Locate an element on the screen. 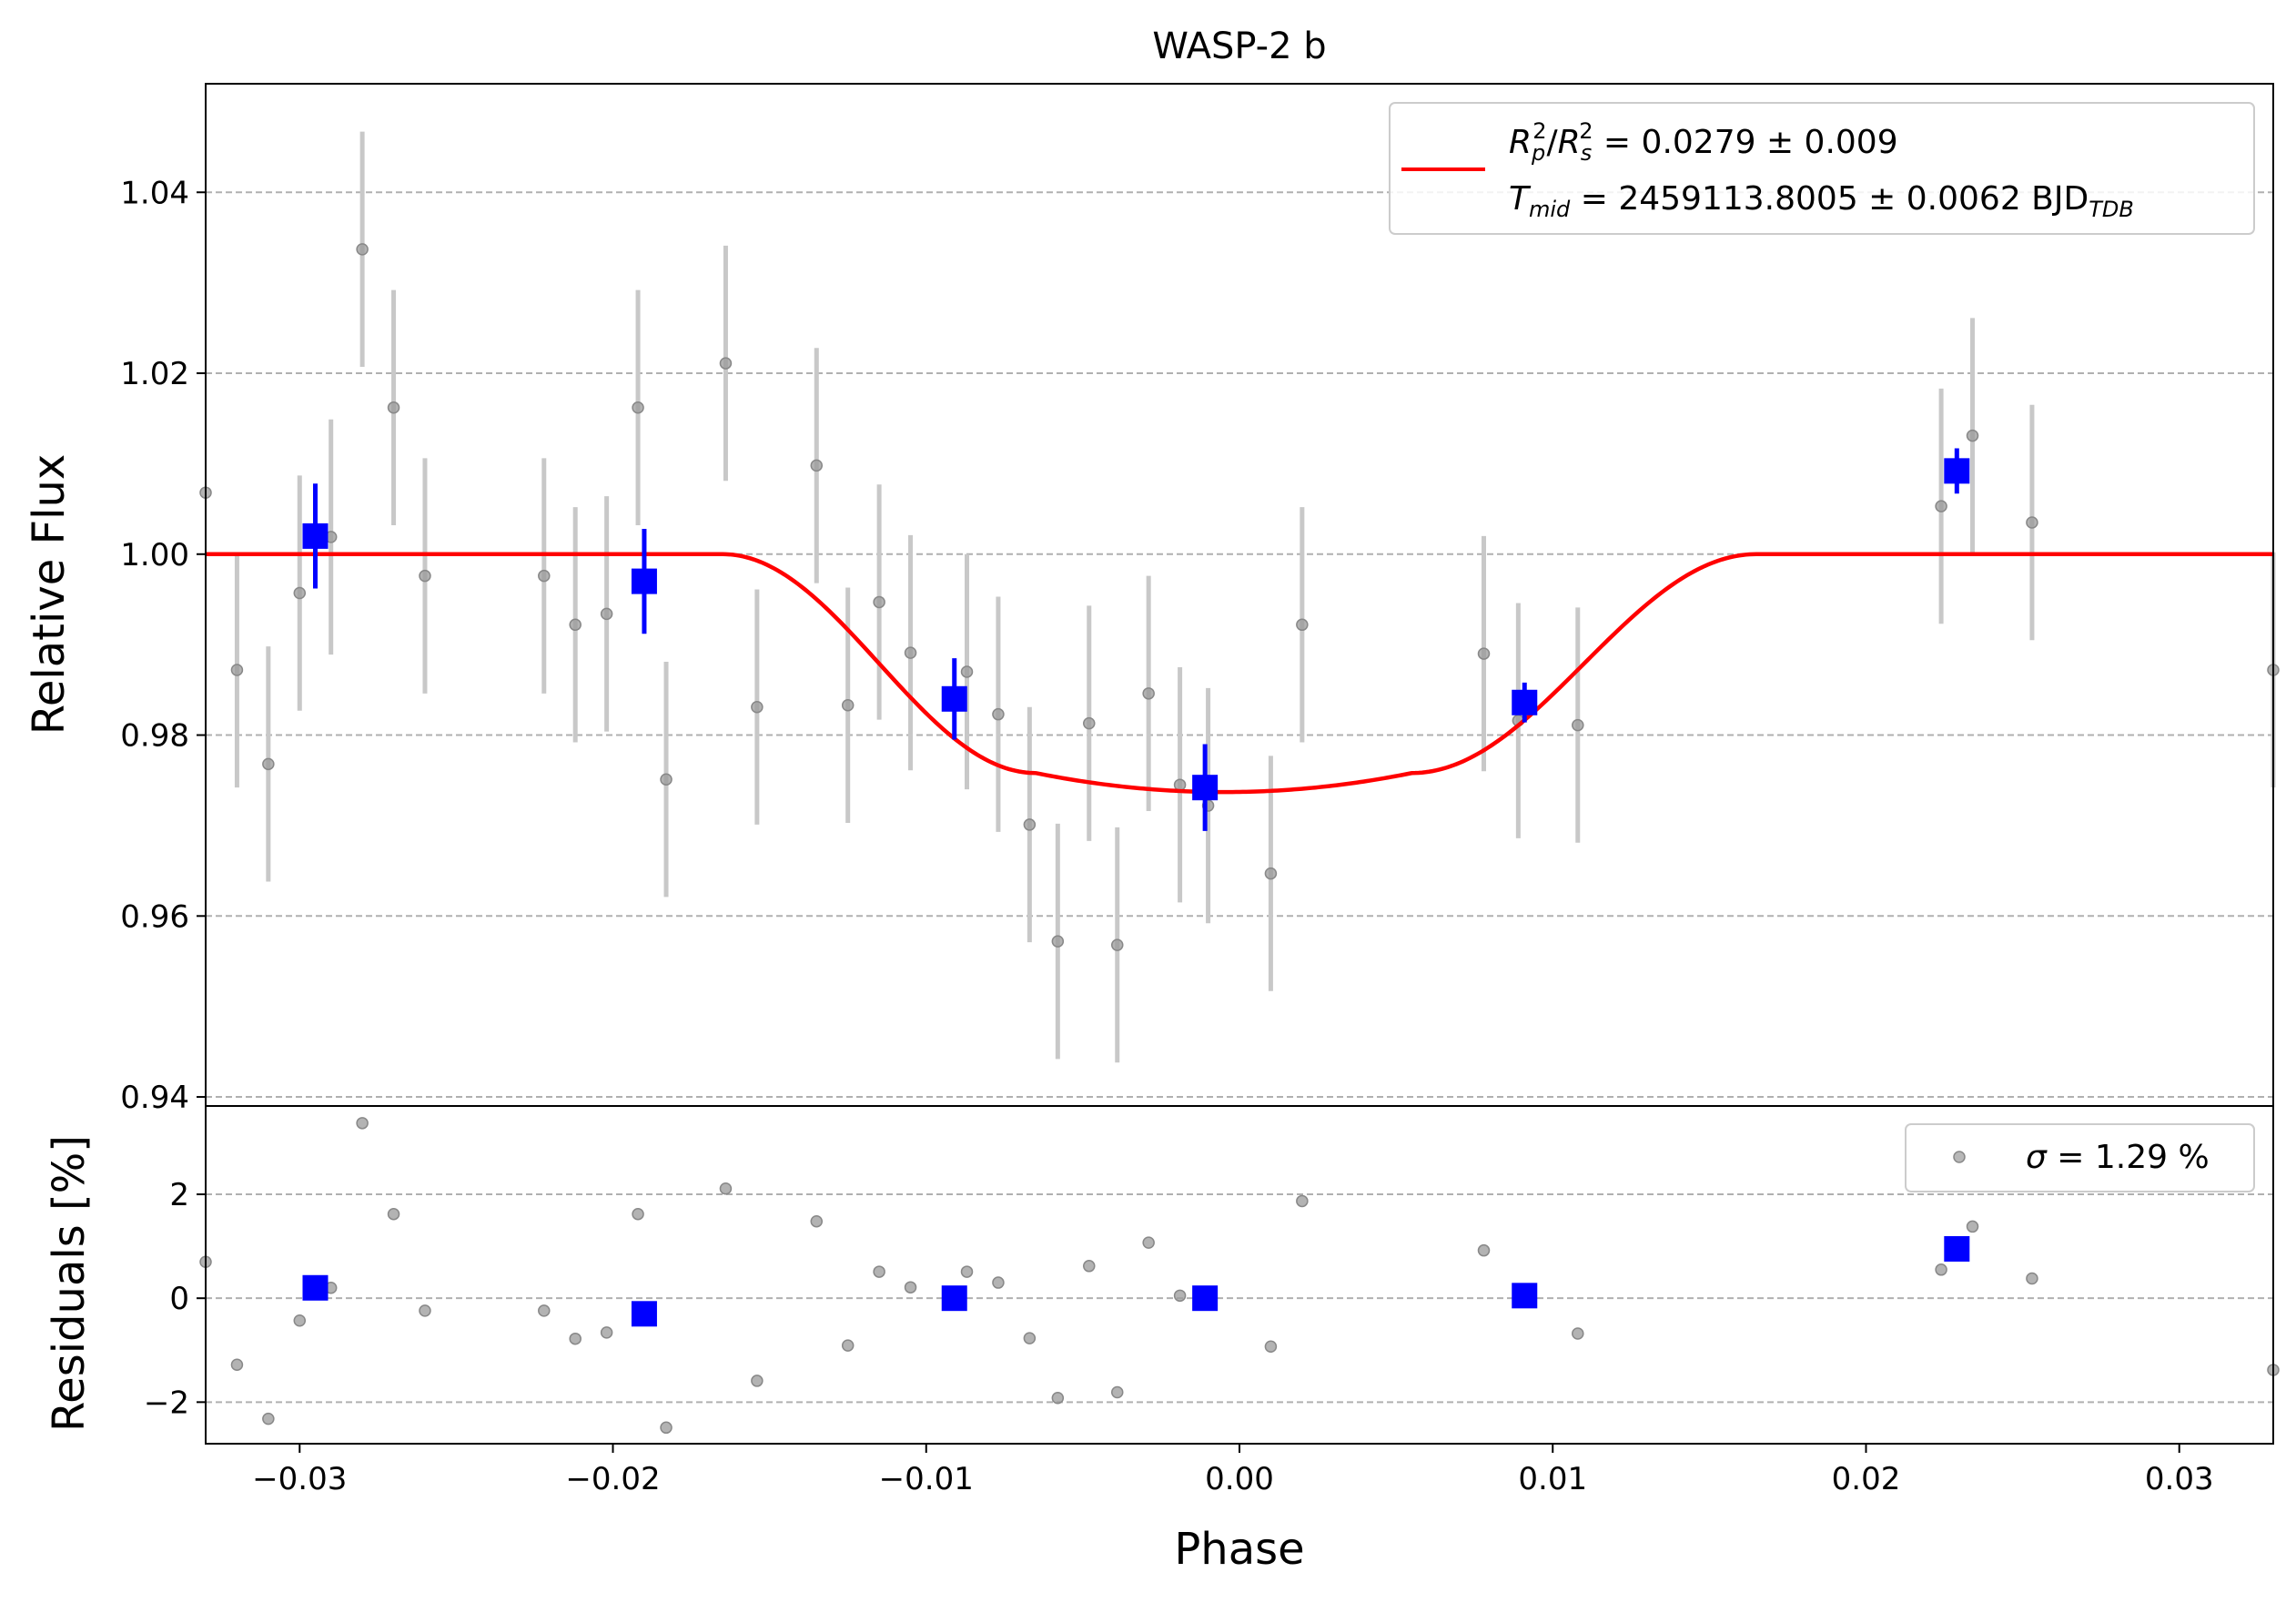  flux-y-tick-label: 1.02 is located at coordinates (155, 374).